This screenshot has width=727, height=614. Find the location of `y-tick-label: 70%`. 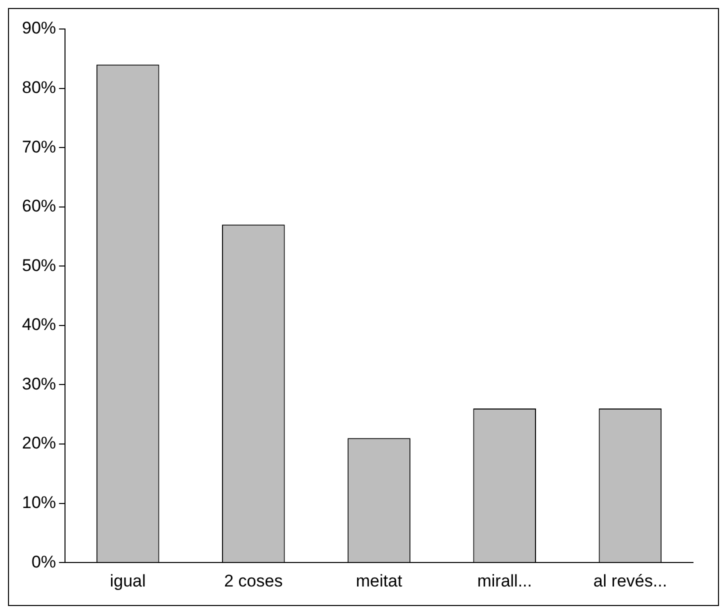

y-tick-label: 70% is located at coordinates (39, 146).